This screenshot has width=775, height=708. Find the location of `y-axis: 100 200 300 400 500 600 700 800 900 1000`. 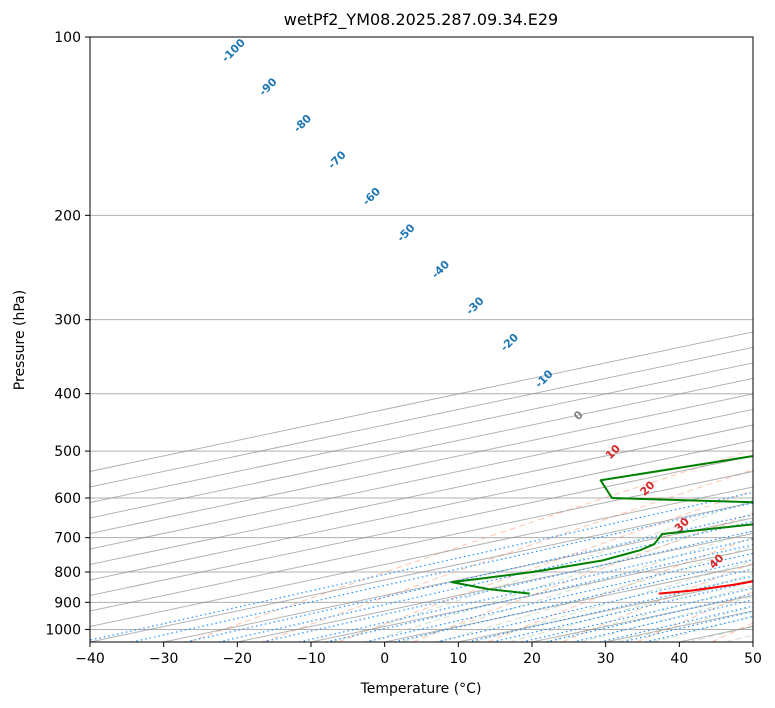

y-axis: 100 200 300 400 500 600 700 800 900 1000 is located at coordinates (67, 334).